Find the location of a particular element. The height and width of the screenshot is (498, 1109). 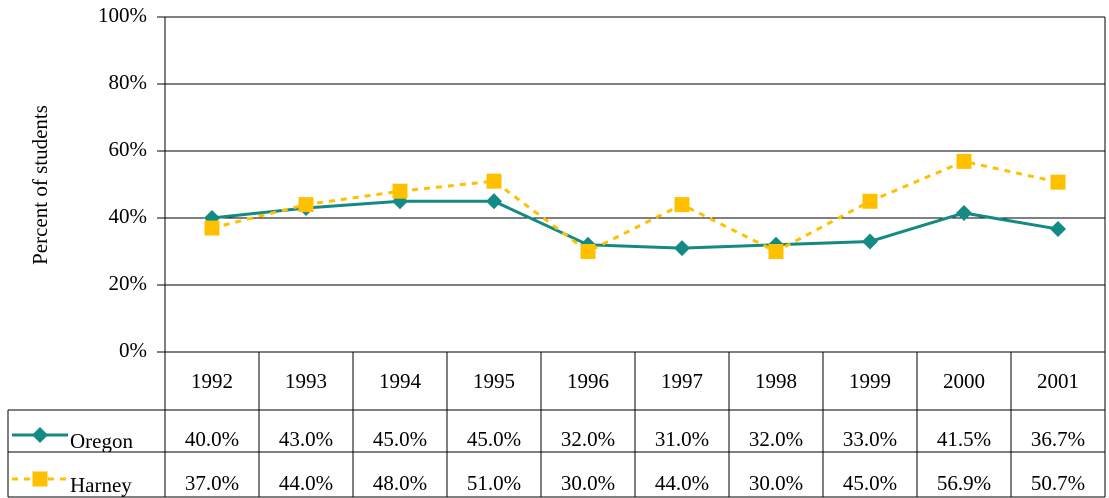

data-table-value: 36.7% is located at coordinates (1058, 439).